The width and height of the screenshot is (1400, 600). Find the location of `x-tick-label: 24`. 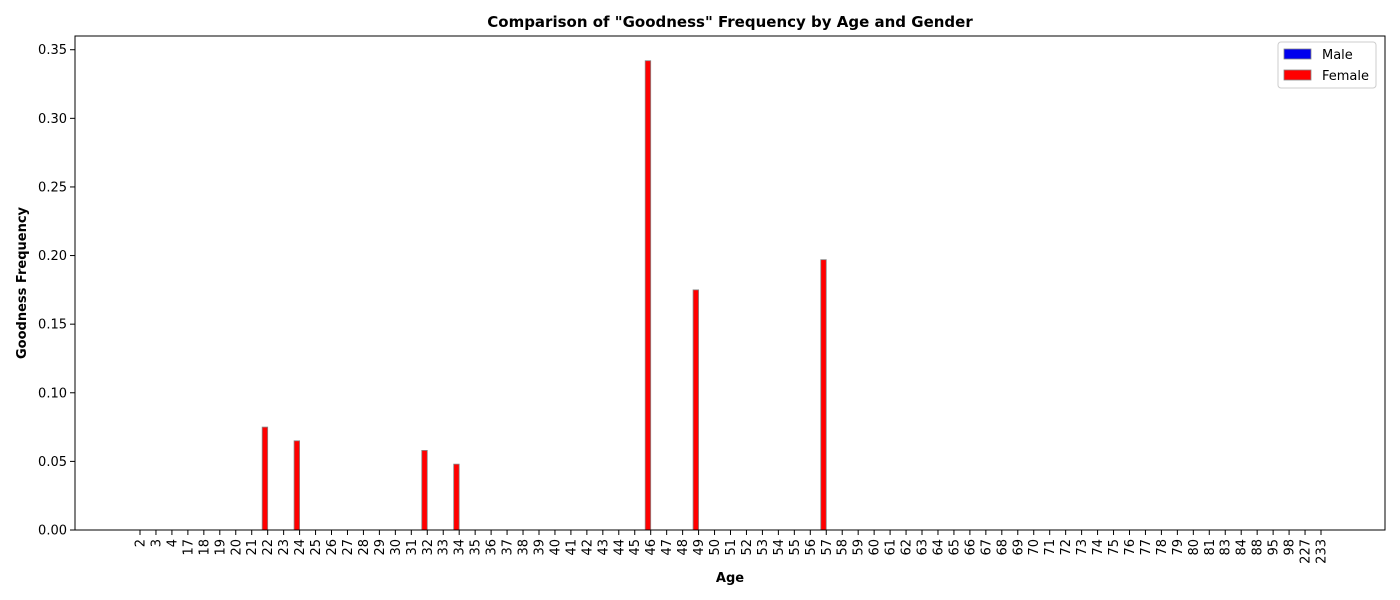

x-tick-label: 24 is located at coordinates (300, 547).